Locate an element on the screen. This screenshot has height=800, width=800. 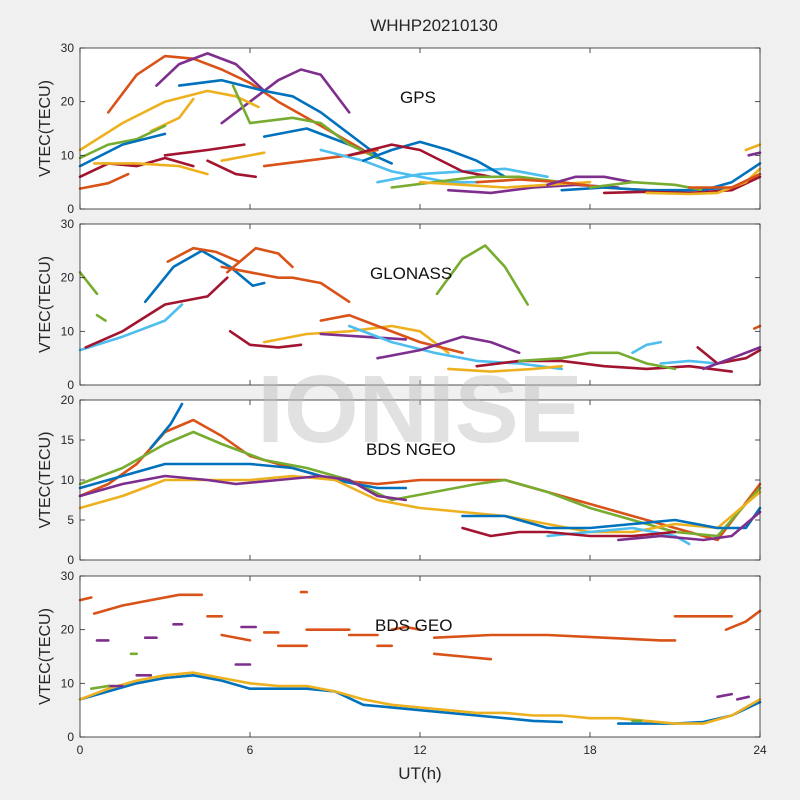
panel-label: GLONASS is located at coordinates (411, 273).